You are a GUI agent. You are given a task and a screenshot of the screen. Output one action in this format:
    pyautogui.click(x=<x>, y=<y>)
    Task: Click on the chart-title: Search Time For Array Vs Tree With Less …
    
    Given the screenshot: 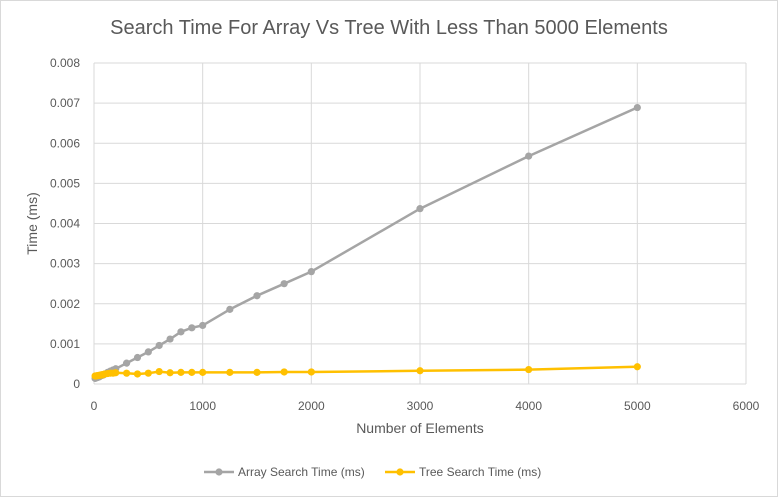 What is the action you would take?
    pyautogui.click(x=389, y=28)
    